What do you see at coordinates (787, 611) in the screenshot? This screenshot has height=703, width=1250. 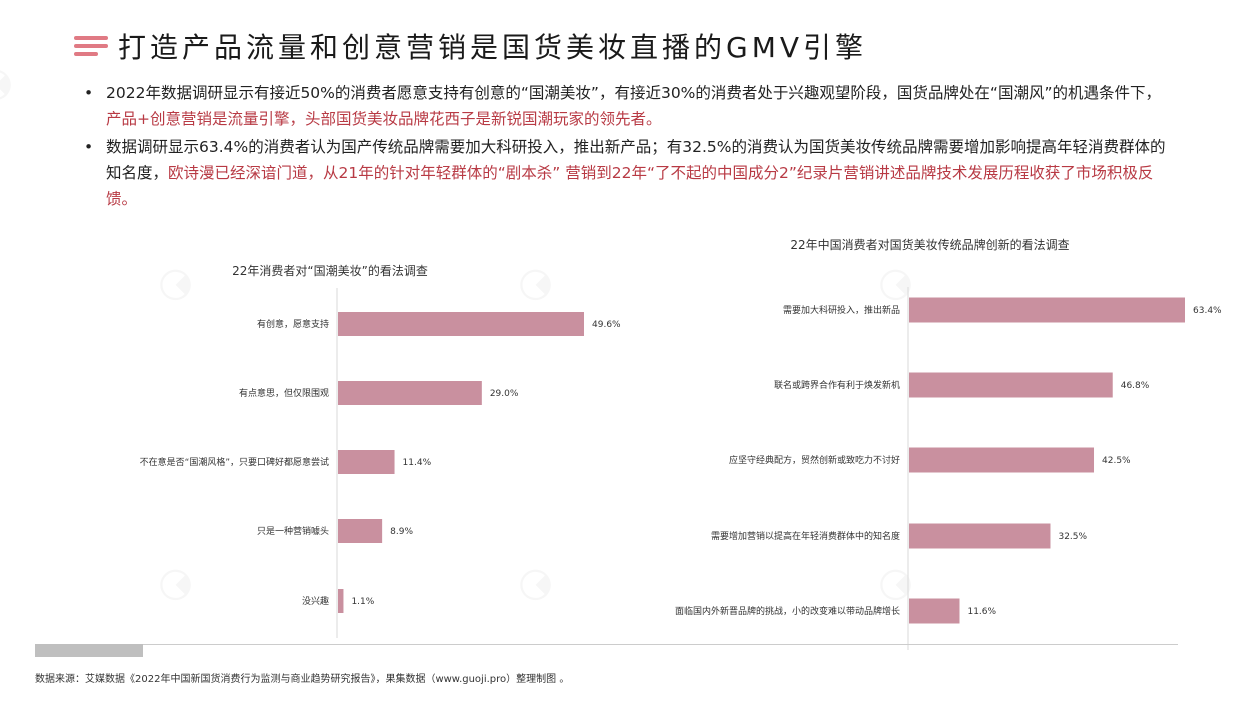 I see `category-label: 面临国内外新晋品牌的挑战，小的改变难以带动品牌增长` at bounding box center [787, 611].